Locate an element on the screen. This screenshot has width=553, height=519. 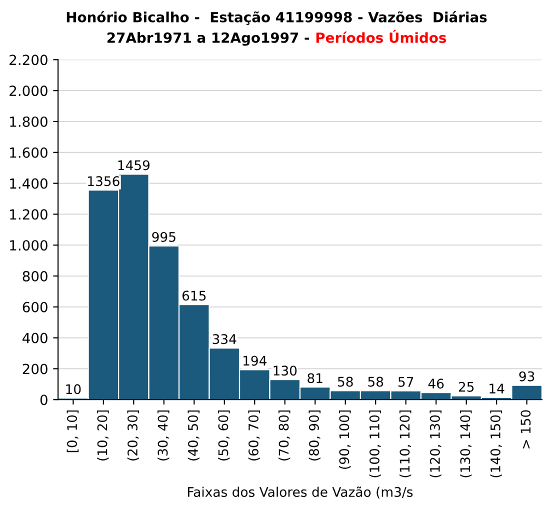
data-label: 57 is located at coordinates (406, 382).